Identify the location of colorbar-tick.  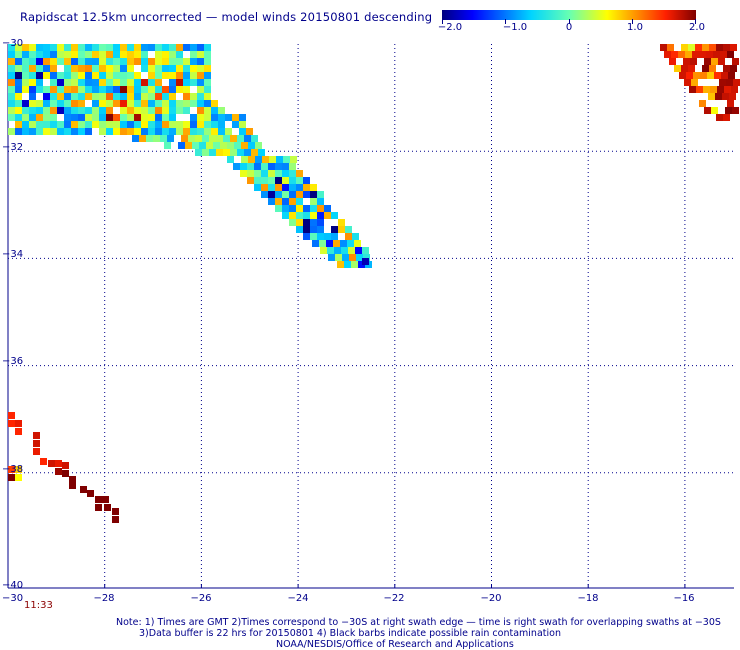
(569, 21).